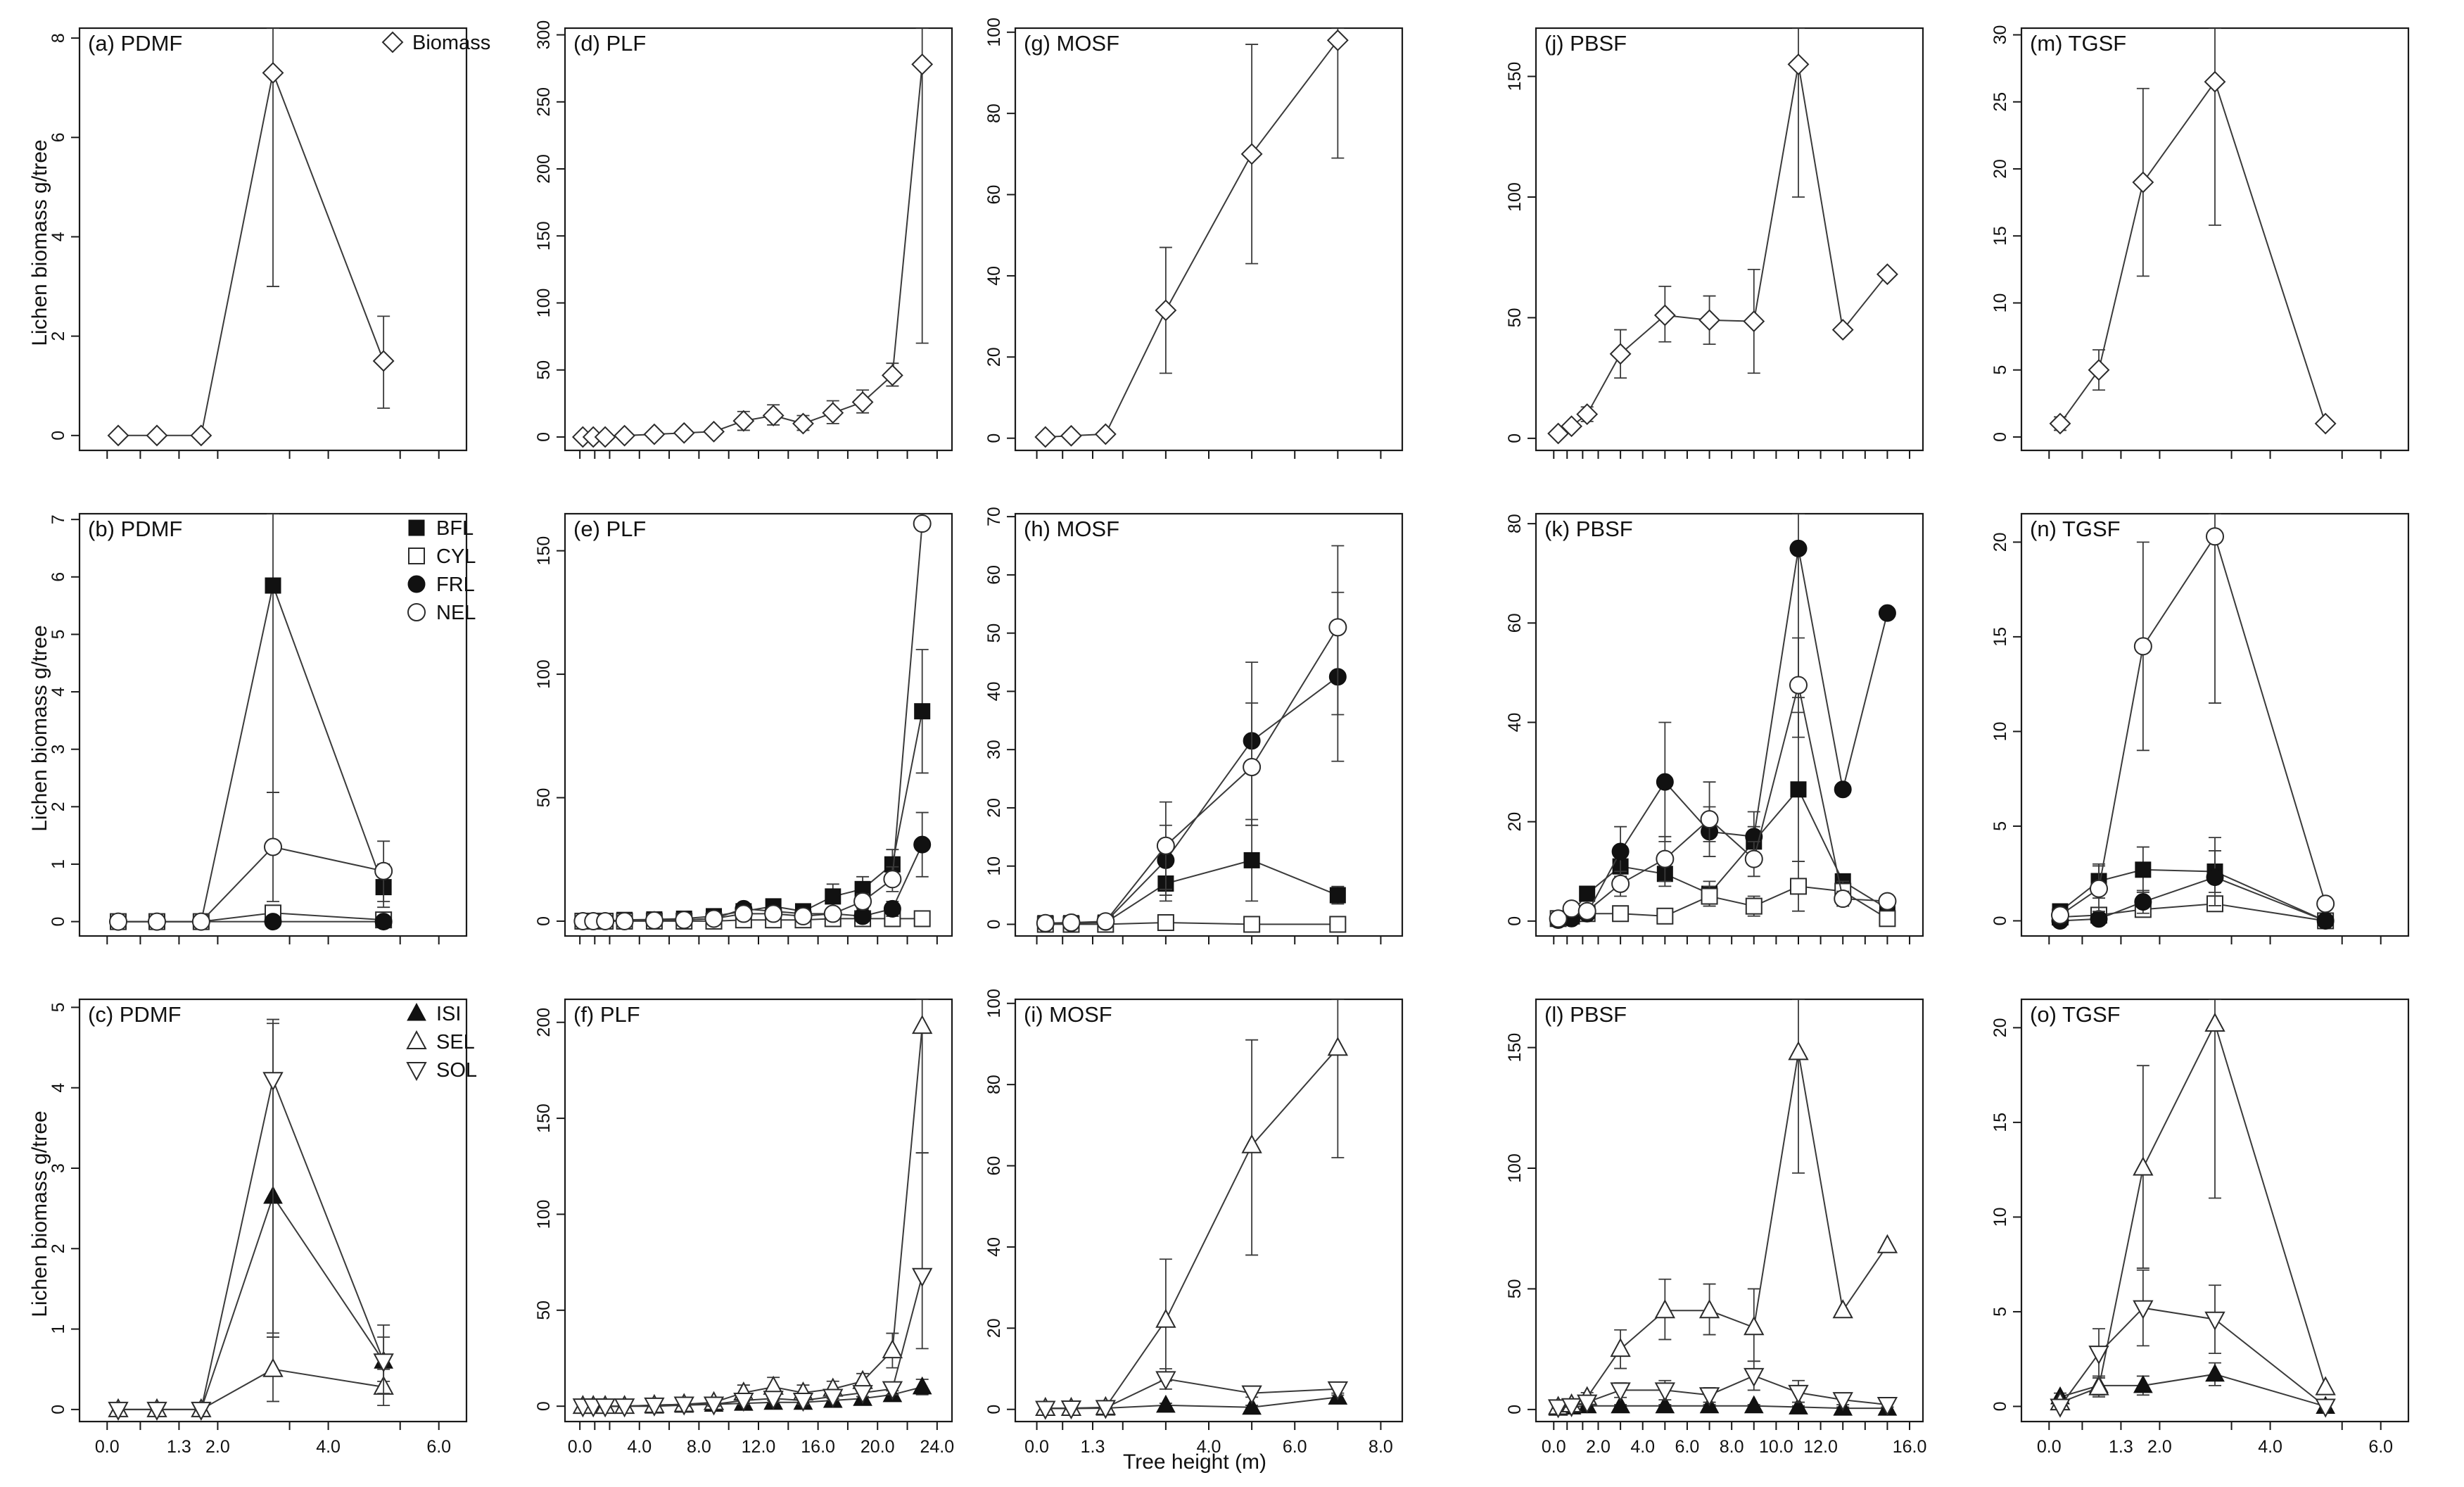 The image size is (2464, 1487). I want to click on series-line-bfl, so click(1191, 891).